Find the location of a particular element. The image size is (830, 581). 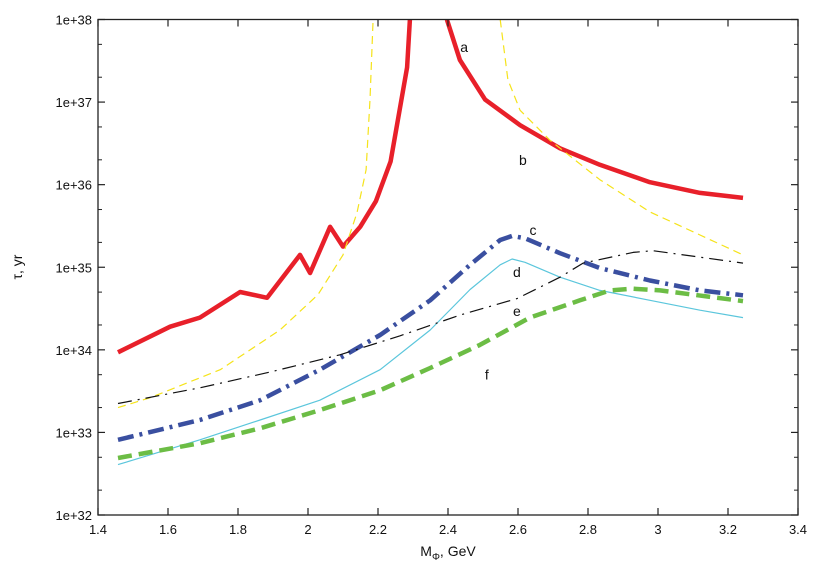

x-tick-label: 2.6 is located at coordinates (518, 529).